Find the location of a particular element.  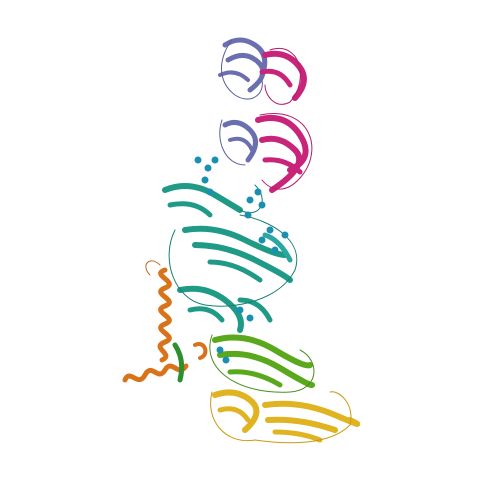

yellow-domain is located at coordinates (285, 416).